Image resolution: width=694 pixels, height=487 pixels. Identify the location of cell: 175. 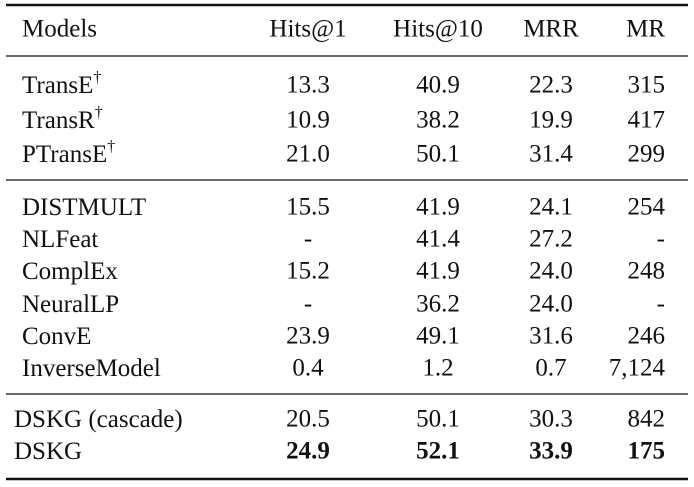
(647, 451).